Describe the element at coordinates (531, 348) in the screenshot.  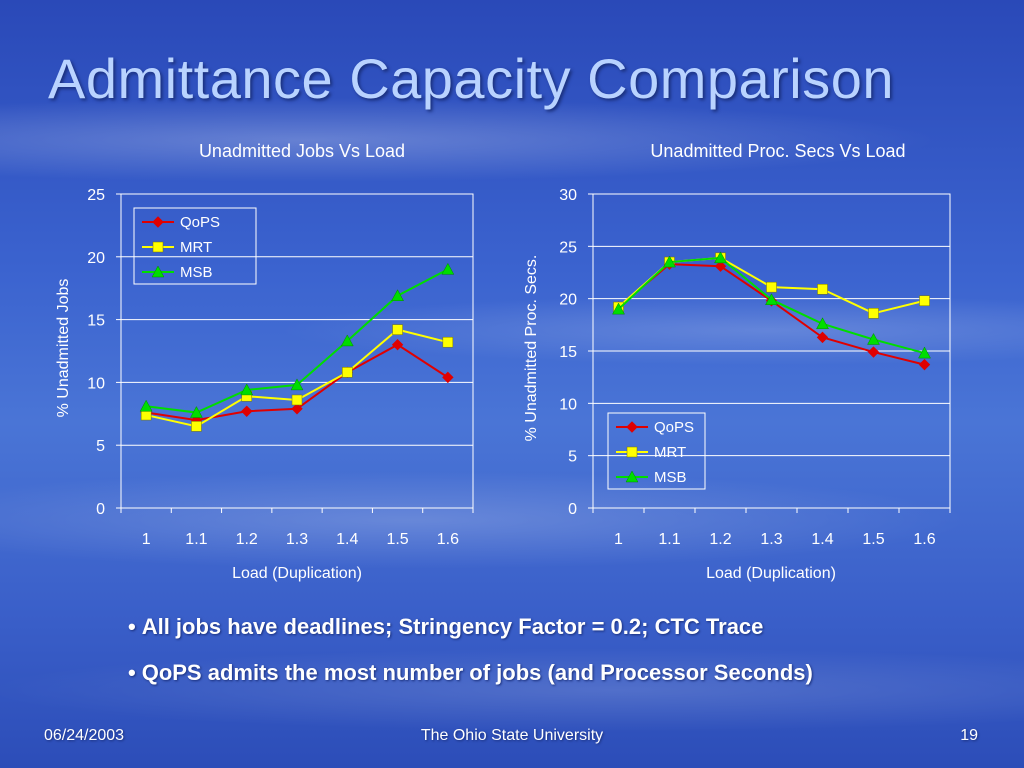
I see `y-axis-label: % Unadmitted Proc. Secs.` at that location.